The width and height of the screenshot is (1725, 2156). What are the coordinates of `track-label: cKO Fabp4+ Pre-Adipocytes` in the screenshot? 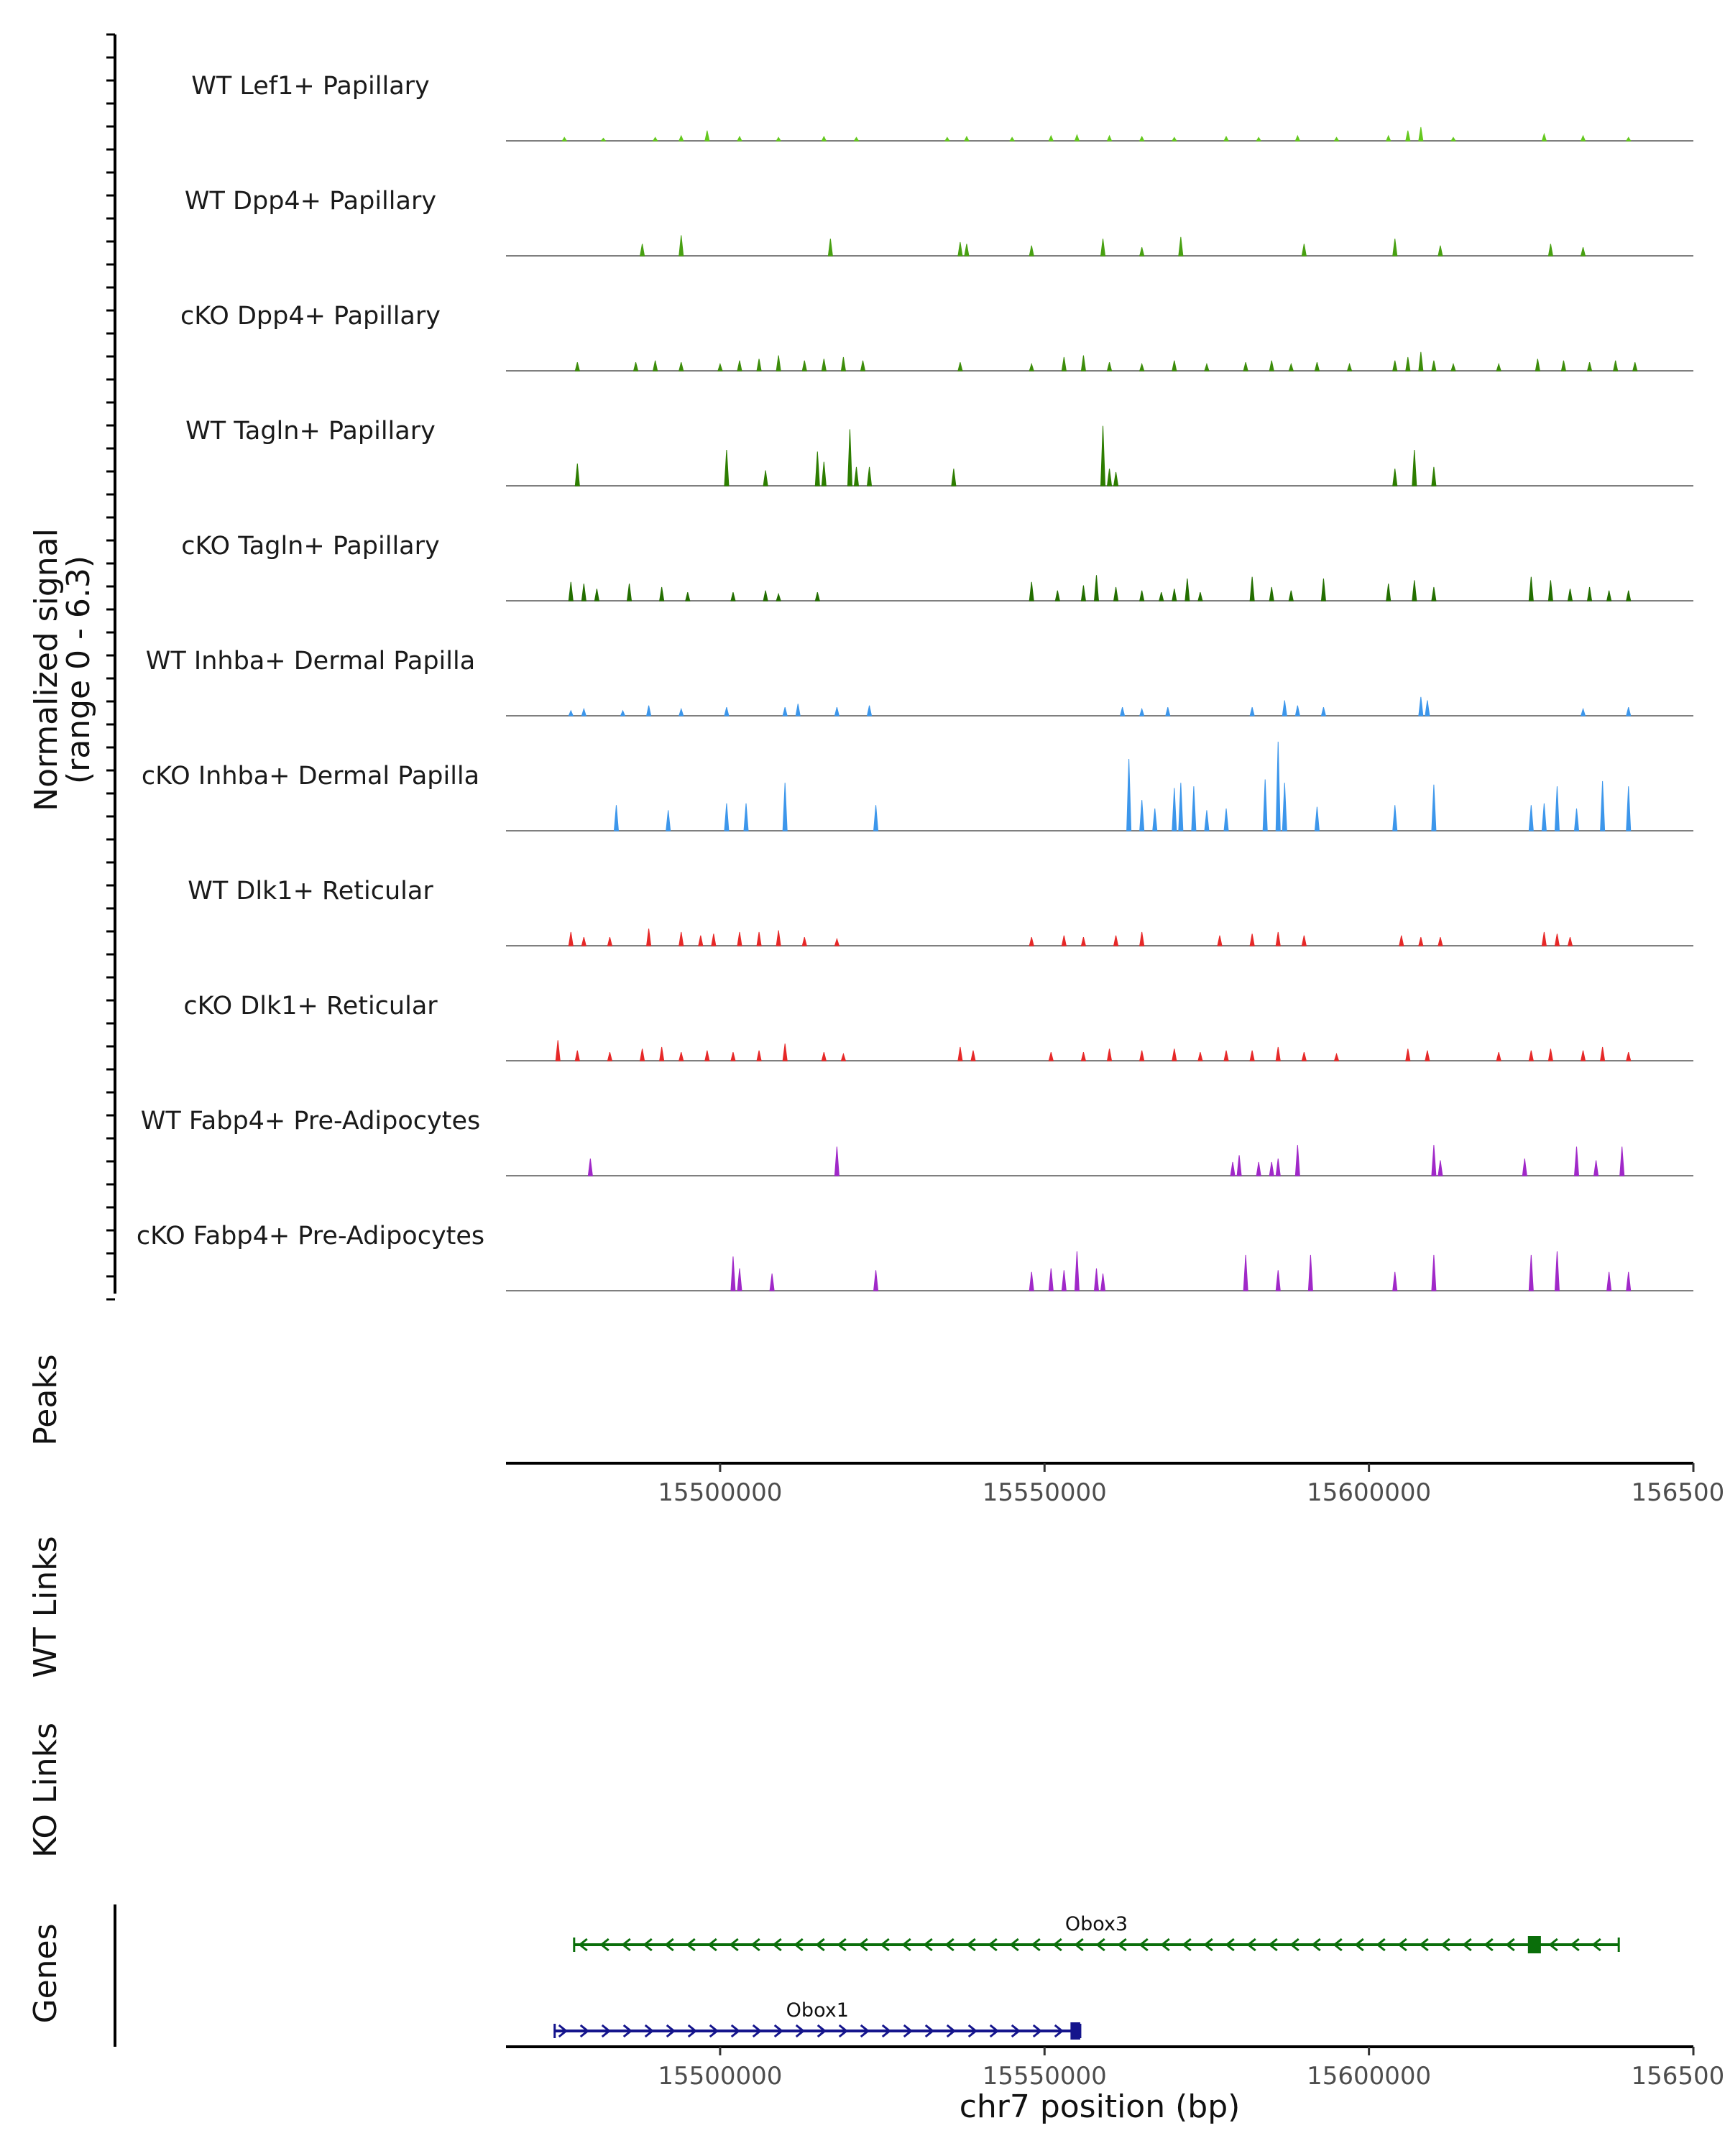 It's located at (310, 1236).